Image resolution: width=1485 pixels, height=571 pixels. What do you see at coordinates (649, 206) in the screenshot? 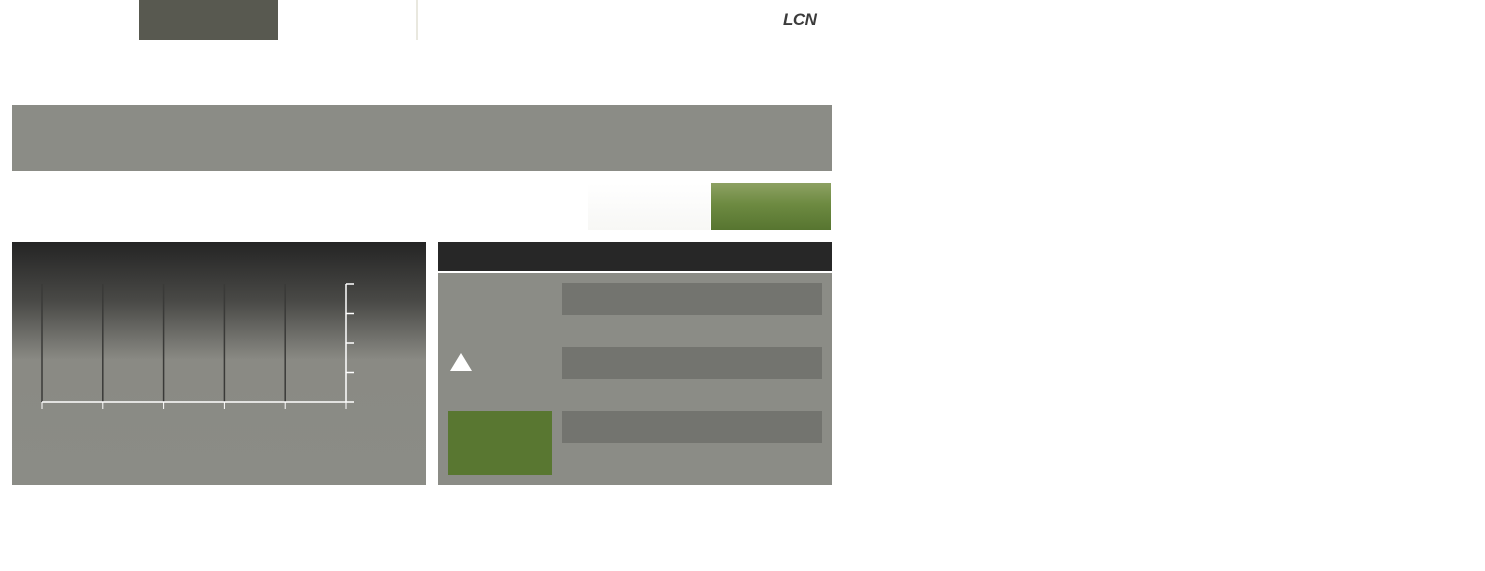
I see `secondary-button` at bounding box center [649, 206].